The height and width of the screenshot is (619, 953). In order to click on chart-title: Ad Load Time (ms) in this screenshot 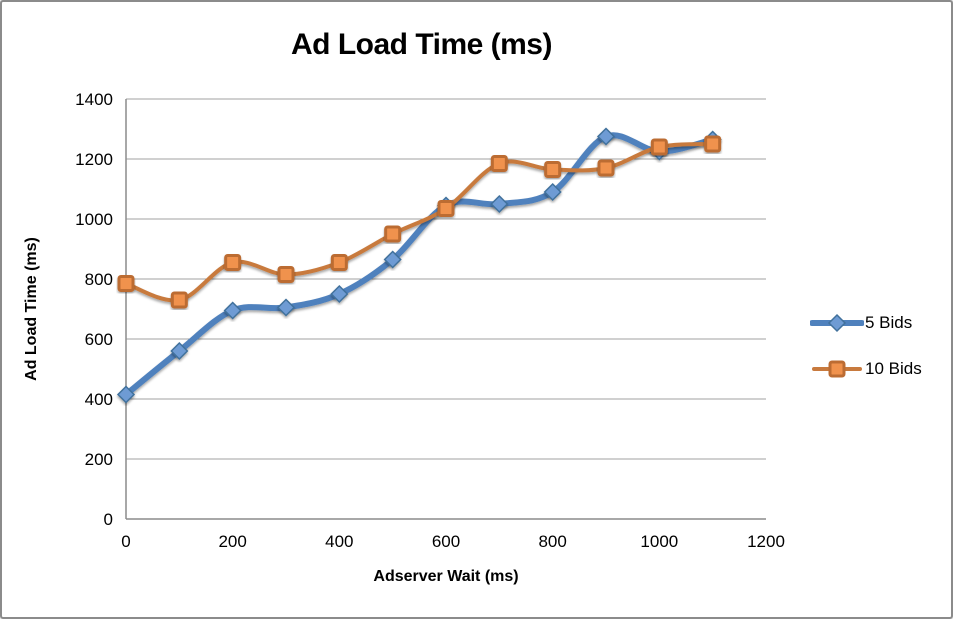, I will do `click(421, 44)`.